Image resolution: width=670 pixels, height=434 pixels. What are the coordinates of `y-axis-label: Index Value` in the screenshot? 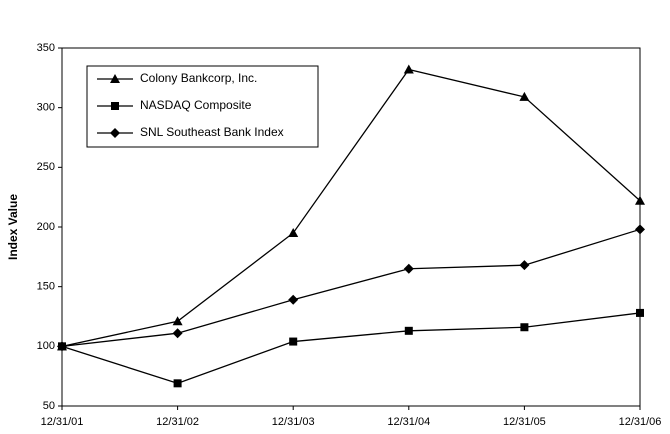 It's located at (13, 227).